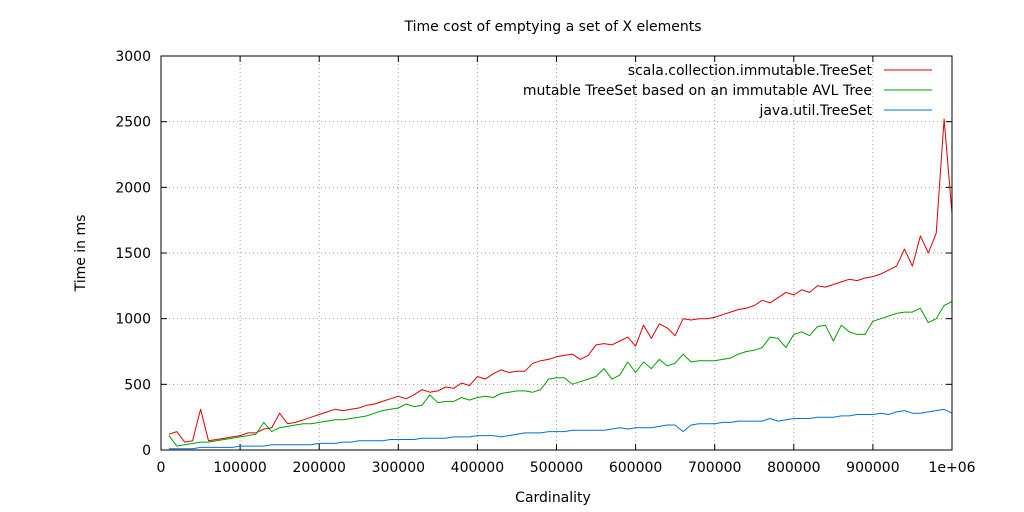 The height and width of the screenshot is (512, 1024). I want to click on x-tick-label: 1e+06, so click(951, 468).